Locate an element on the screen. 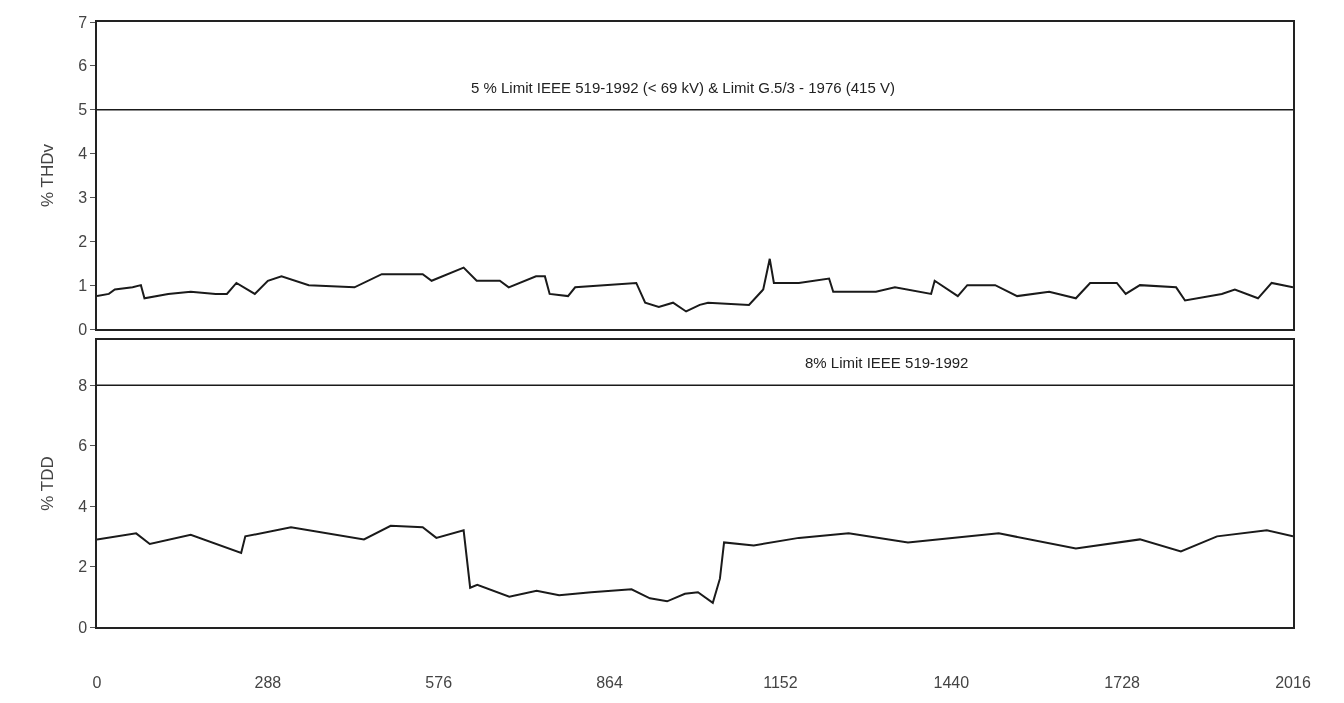 This screenshot has width=1344, height=703. y-tick-label: 7 is located at coordinates (83, 22).